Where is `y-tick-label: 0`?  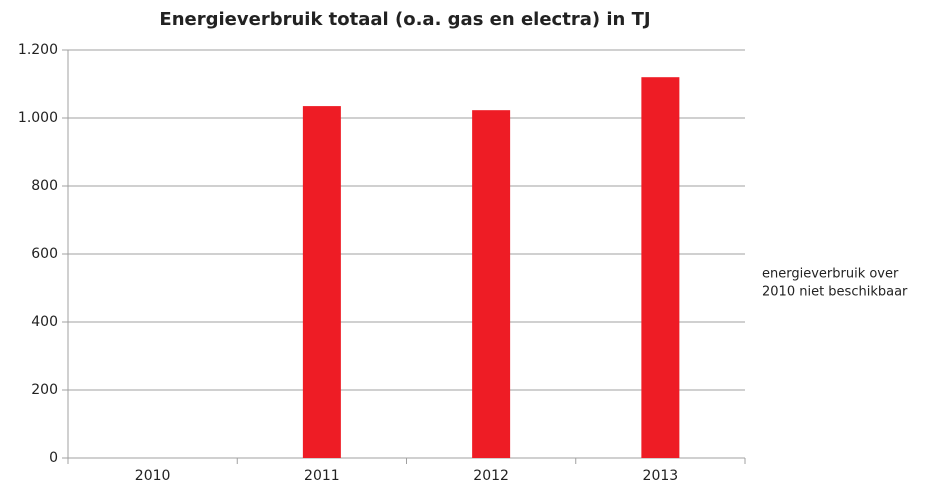
y-tick-label: 0 is located at coordinates (53, 458).